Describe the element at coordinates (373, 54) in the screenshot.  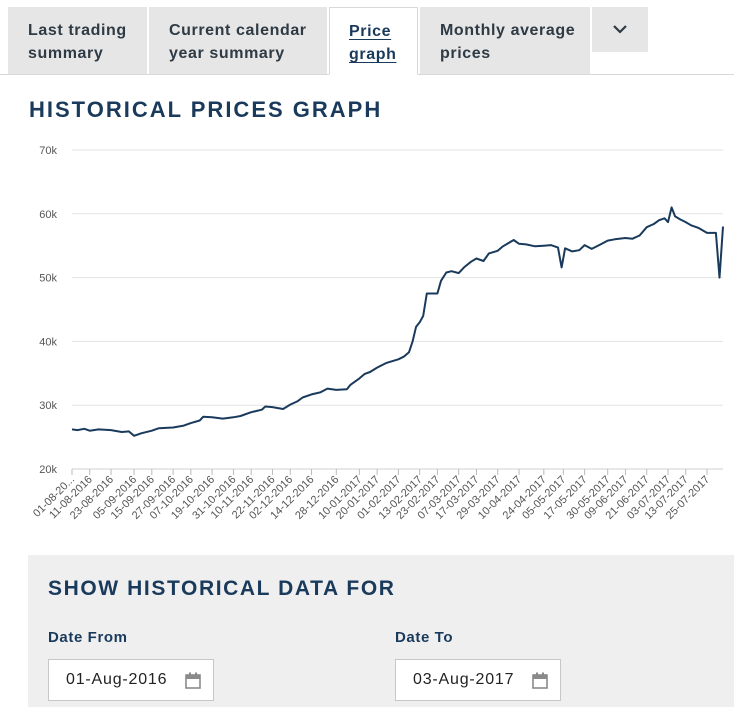
I see `tab-label-line2: graph` at that location.